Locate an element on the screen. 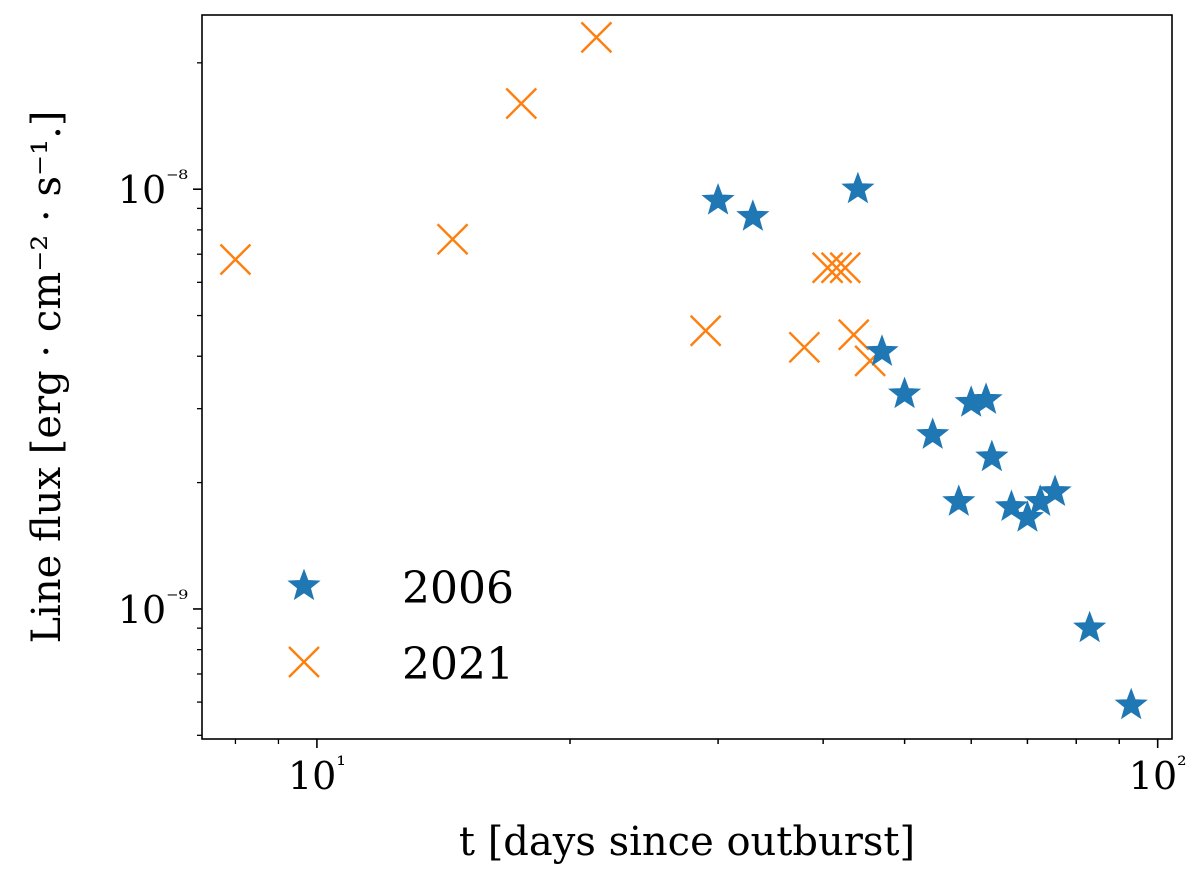 The height and width of the screenshot is (875, 1200). x-tick-label: 10¹ is located at coordinates (317, 774).